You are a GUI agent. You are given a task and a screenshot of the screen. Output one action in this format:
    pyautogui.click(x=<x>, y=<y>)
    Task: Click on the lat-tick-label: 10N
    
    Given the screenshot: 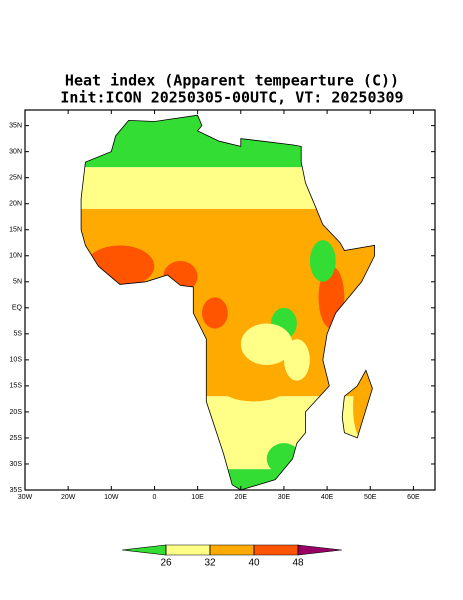 What is the action you would take?
    pyautogui.click(x=15, y=256)
    